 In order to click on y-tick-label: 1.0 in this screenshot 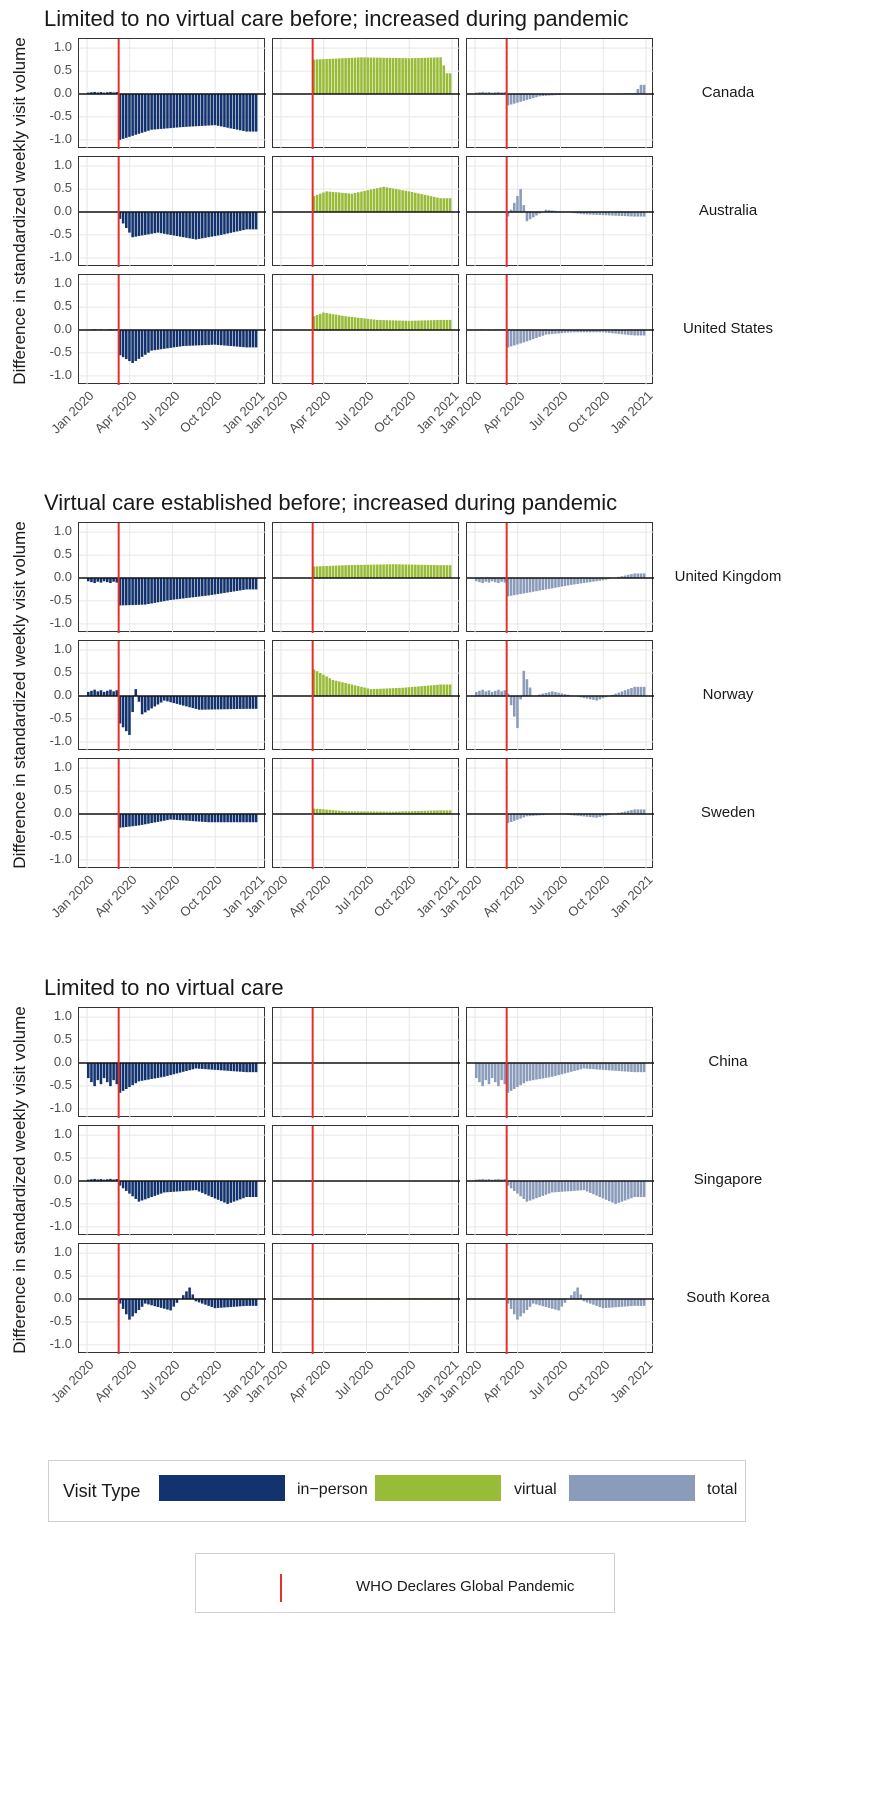, I will do `click(62, 531)`.